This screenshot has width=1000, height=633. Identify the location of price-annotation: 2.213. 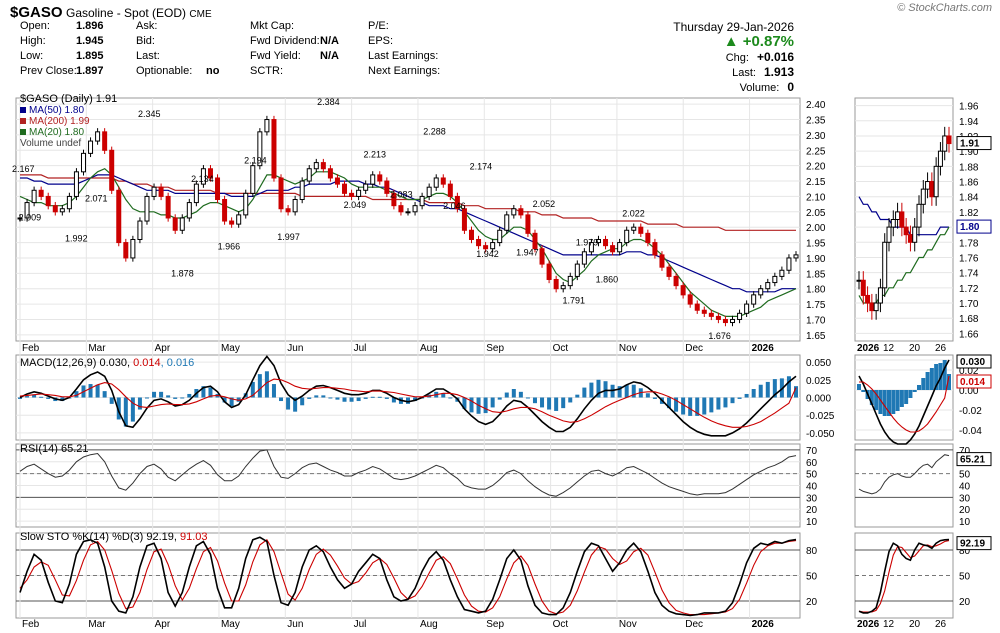
(375, 155).